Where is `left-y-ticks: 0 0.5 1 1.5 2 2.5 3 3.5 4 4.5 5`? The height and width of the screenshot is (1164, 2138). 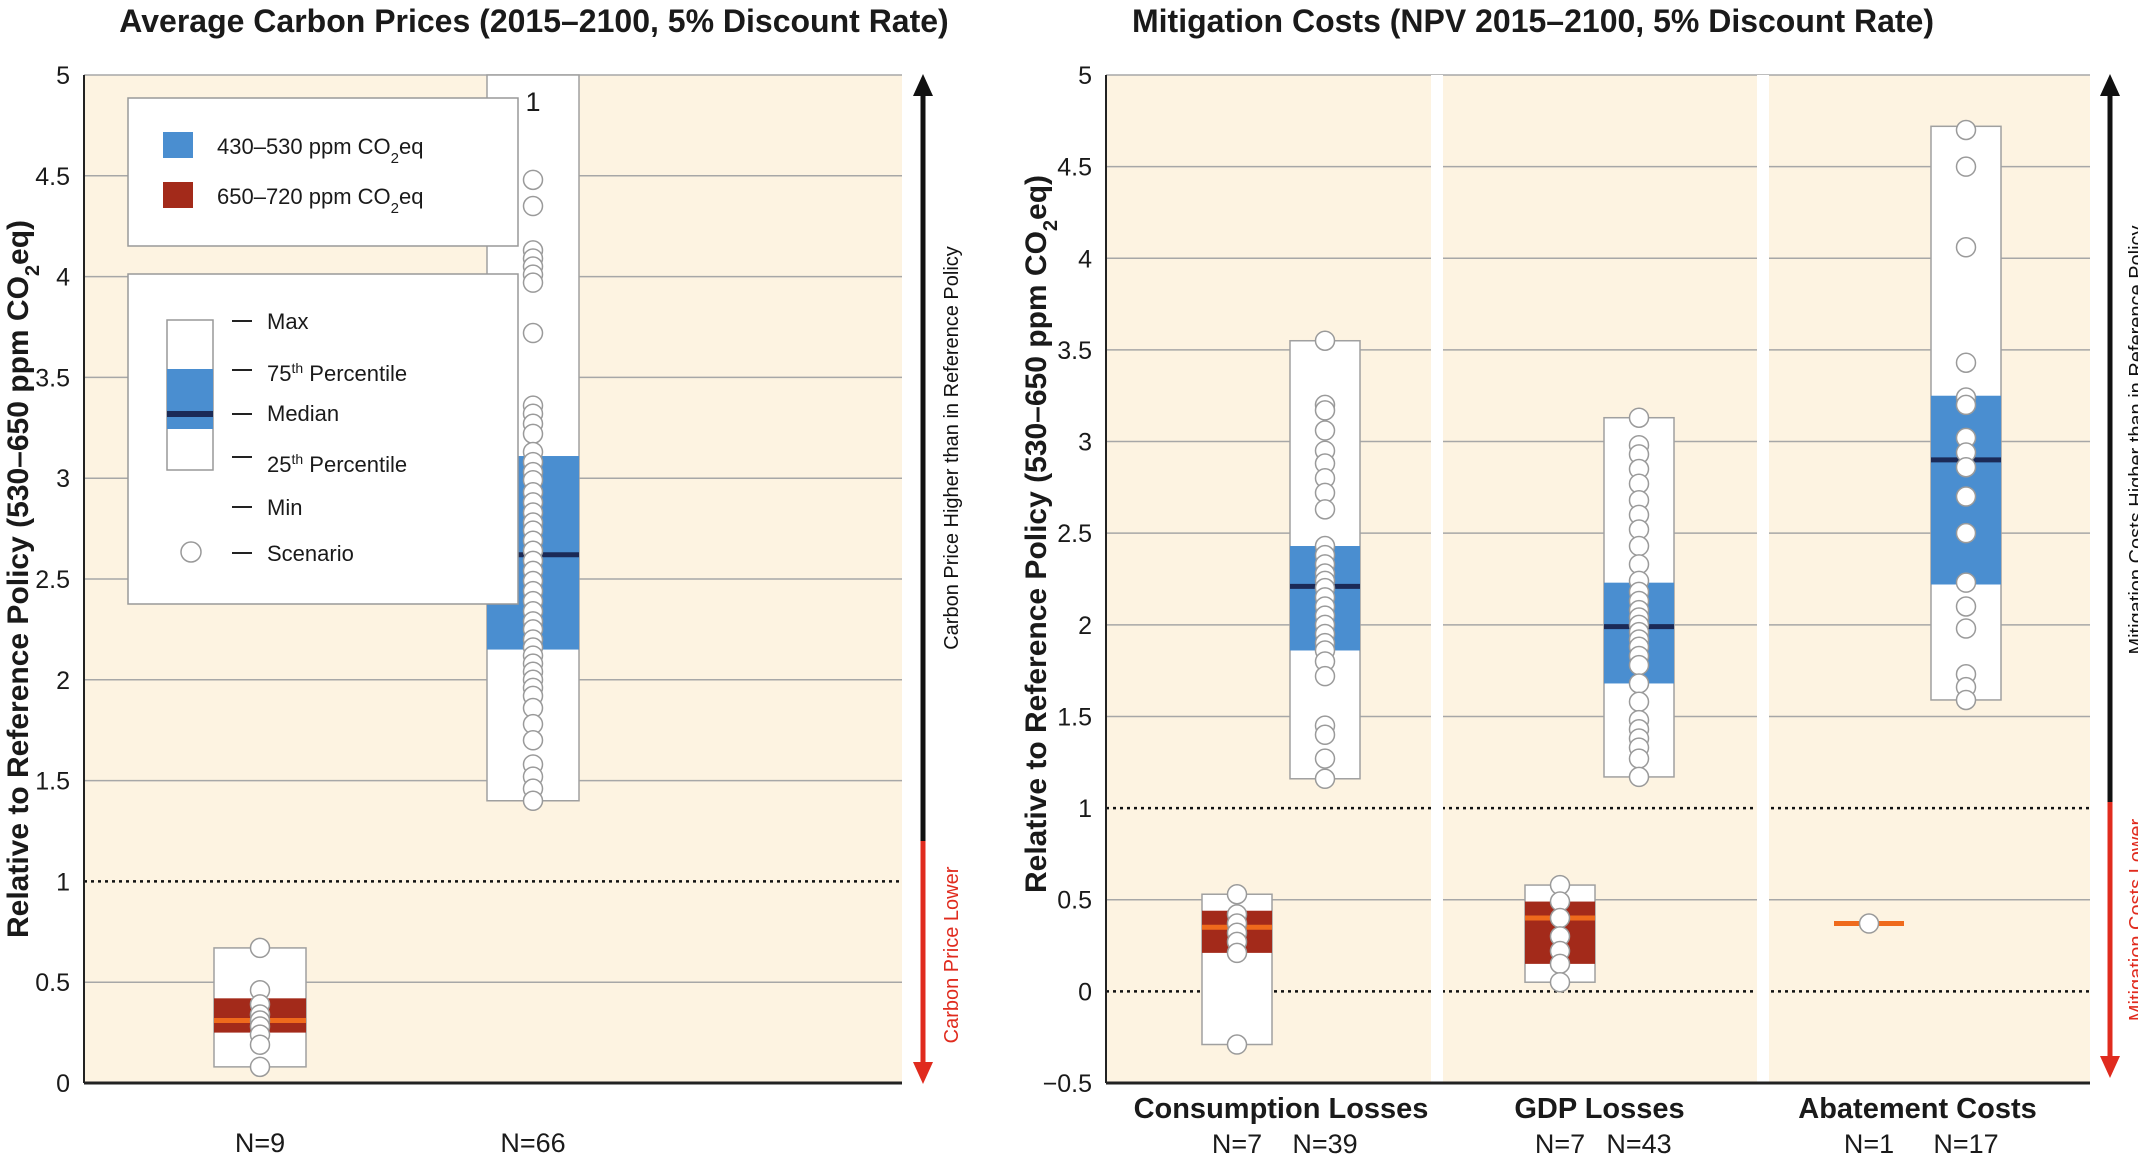
left-y-ticks: 0 0.5 1 1.5 2 2.5 3 3.5 4 4.5 5 is located at coordinates (52, 580).